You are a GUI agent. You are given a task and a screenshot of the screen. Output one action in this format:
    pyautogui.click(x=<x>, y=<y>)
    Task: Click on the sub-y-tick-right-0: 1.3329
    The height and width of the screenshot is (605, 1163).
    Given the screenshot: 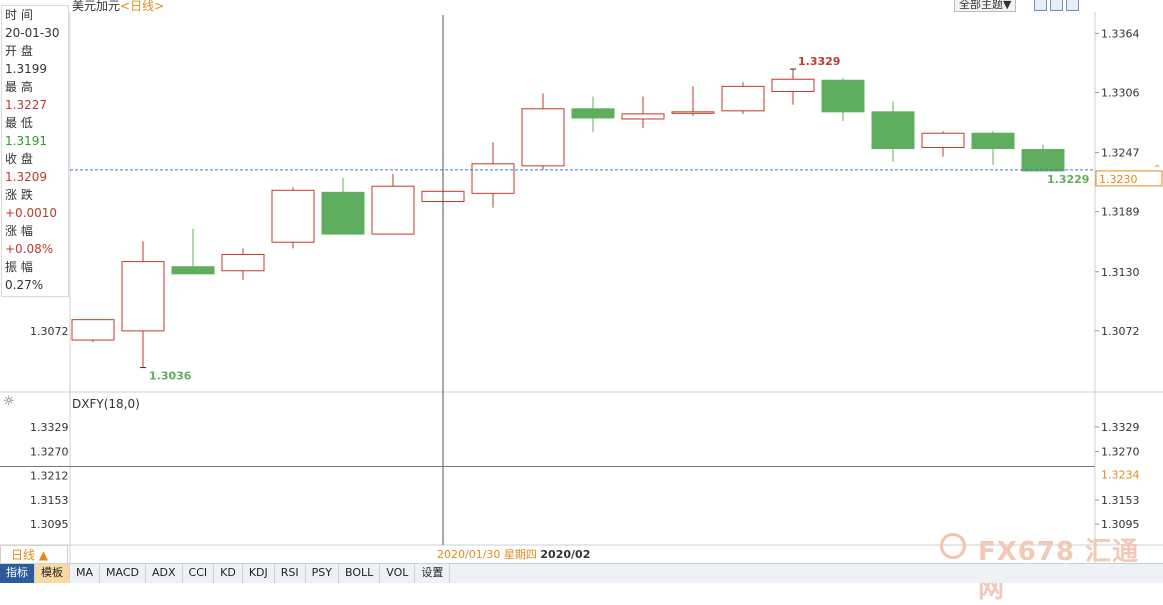 What is the action you would take?
    pyautogui.click(x=1120, y=427)
    